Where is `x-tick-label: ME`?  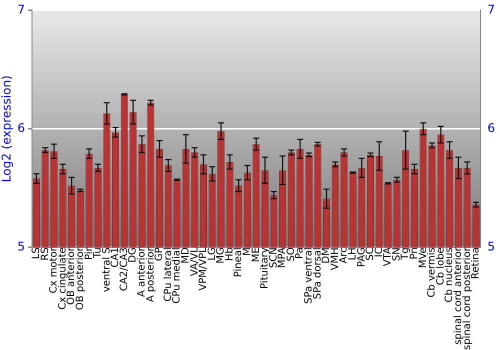
x-tick-label: ME is located at coordinates (256, 254).